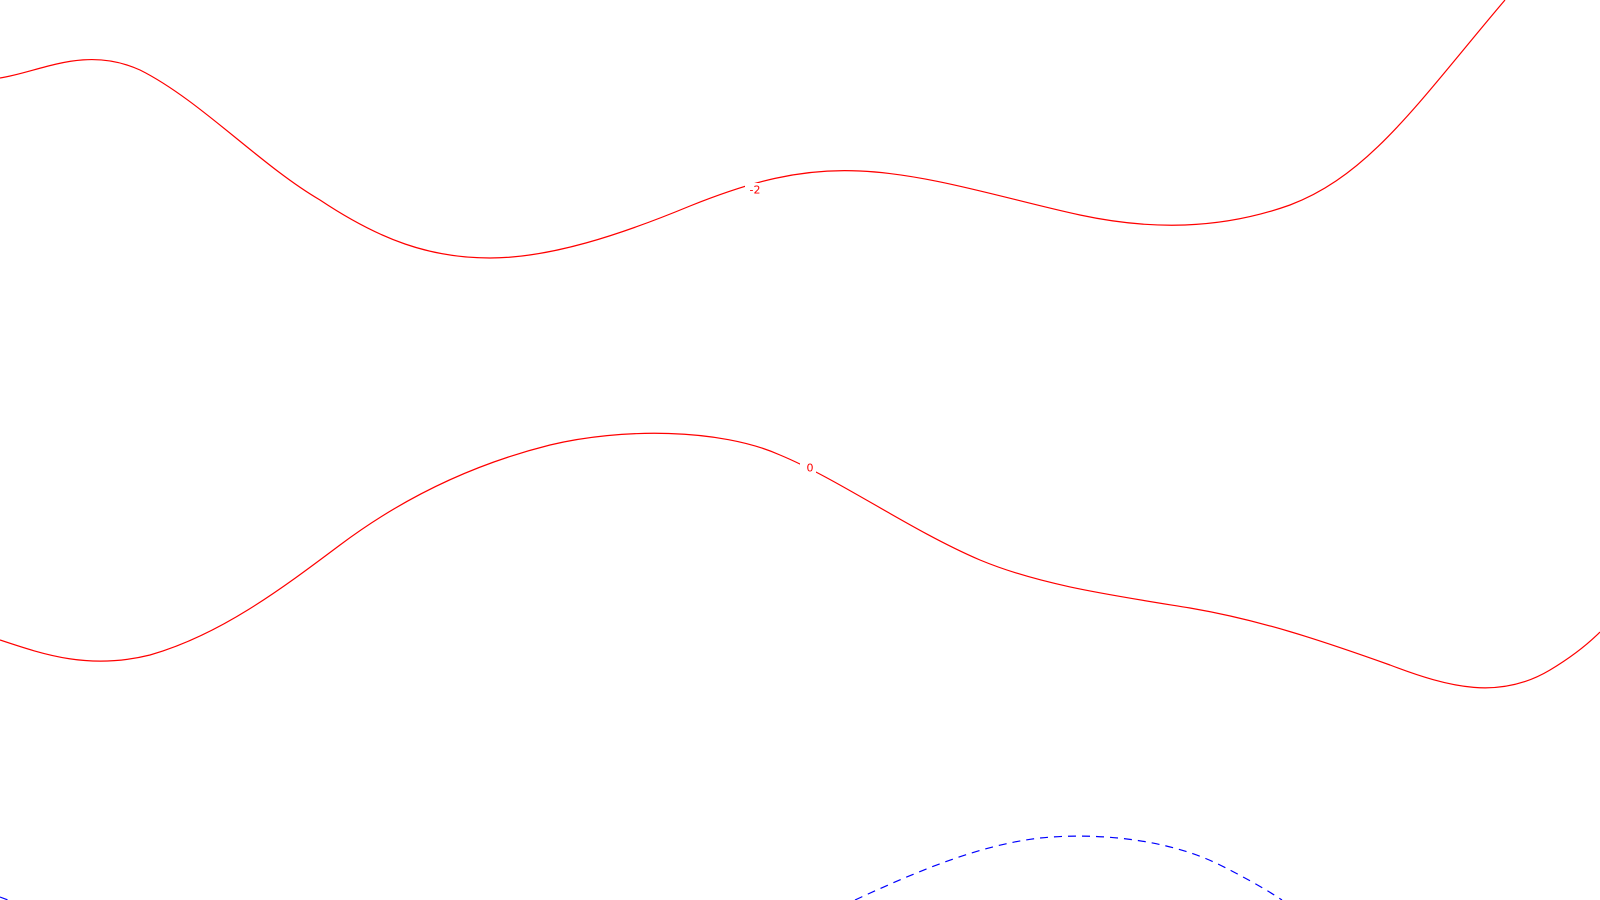  I want to click on contour-label-zero: 0, so click(810, 468).